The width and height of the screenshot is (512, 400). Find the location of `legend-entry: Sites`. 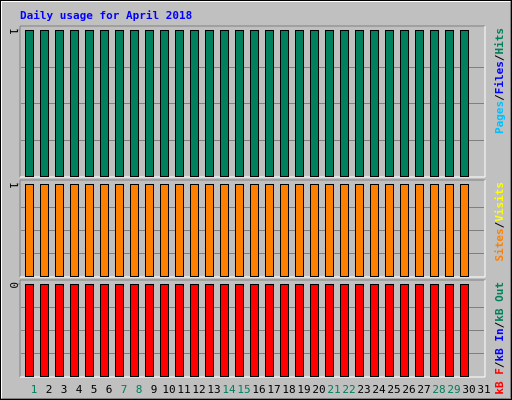

legend-entry: Sites is located at coordinates (499, 244).